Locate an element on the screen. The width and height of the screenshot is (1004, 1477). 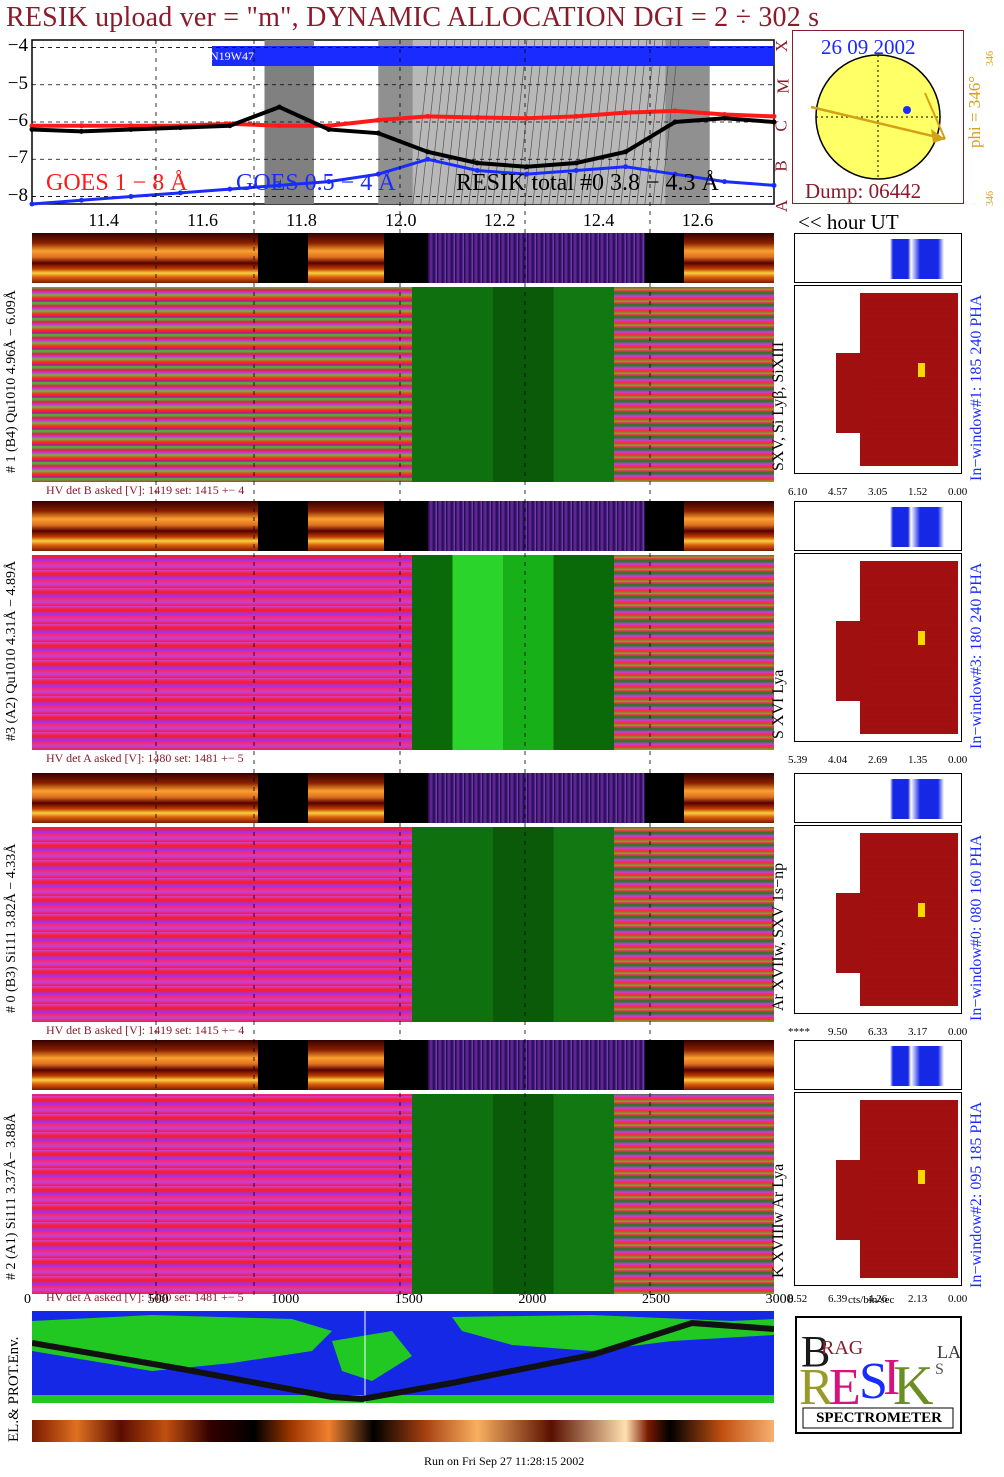
y-tick-label: −8 is located at coordinates (17, 195).